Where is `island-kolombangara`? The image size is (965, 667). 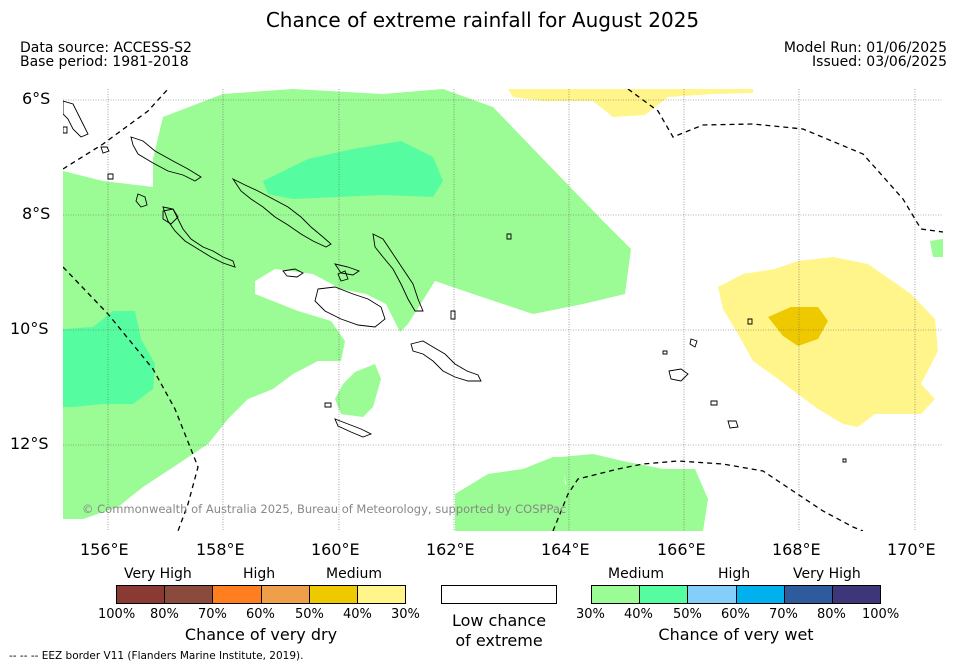 island-kolombangara is located at coordinates (170, 216).